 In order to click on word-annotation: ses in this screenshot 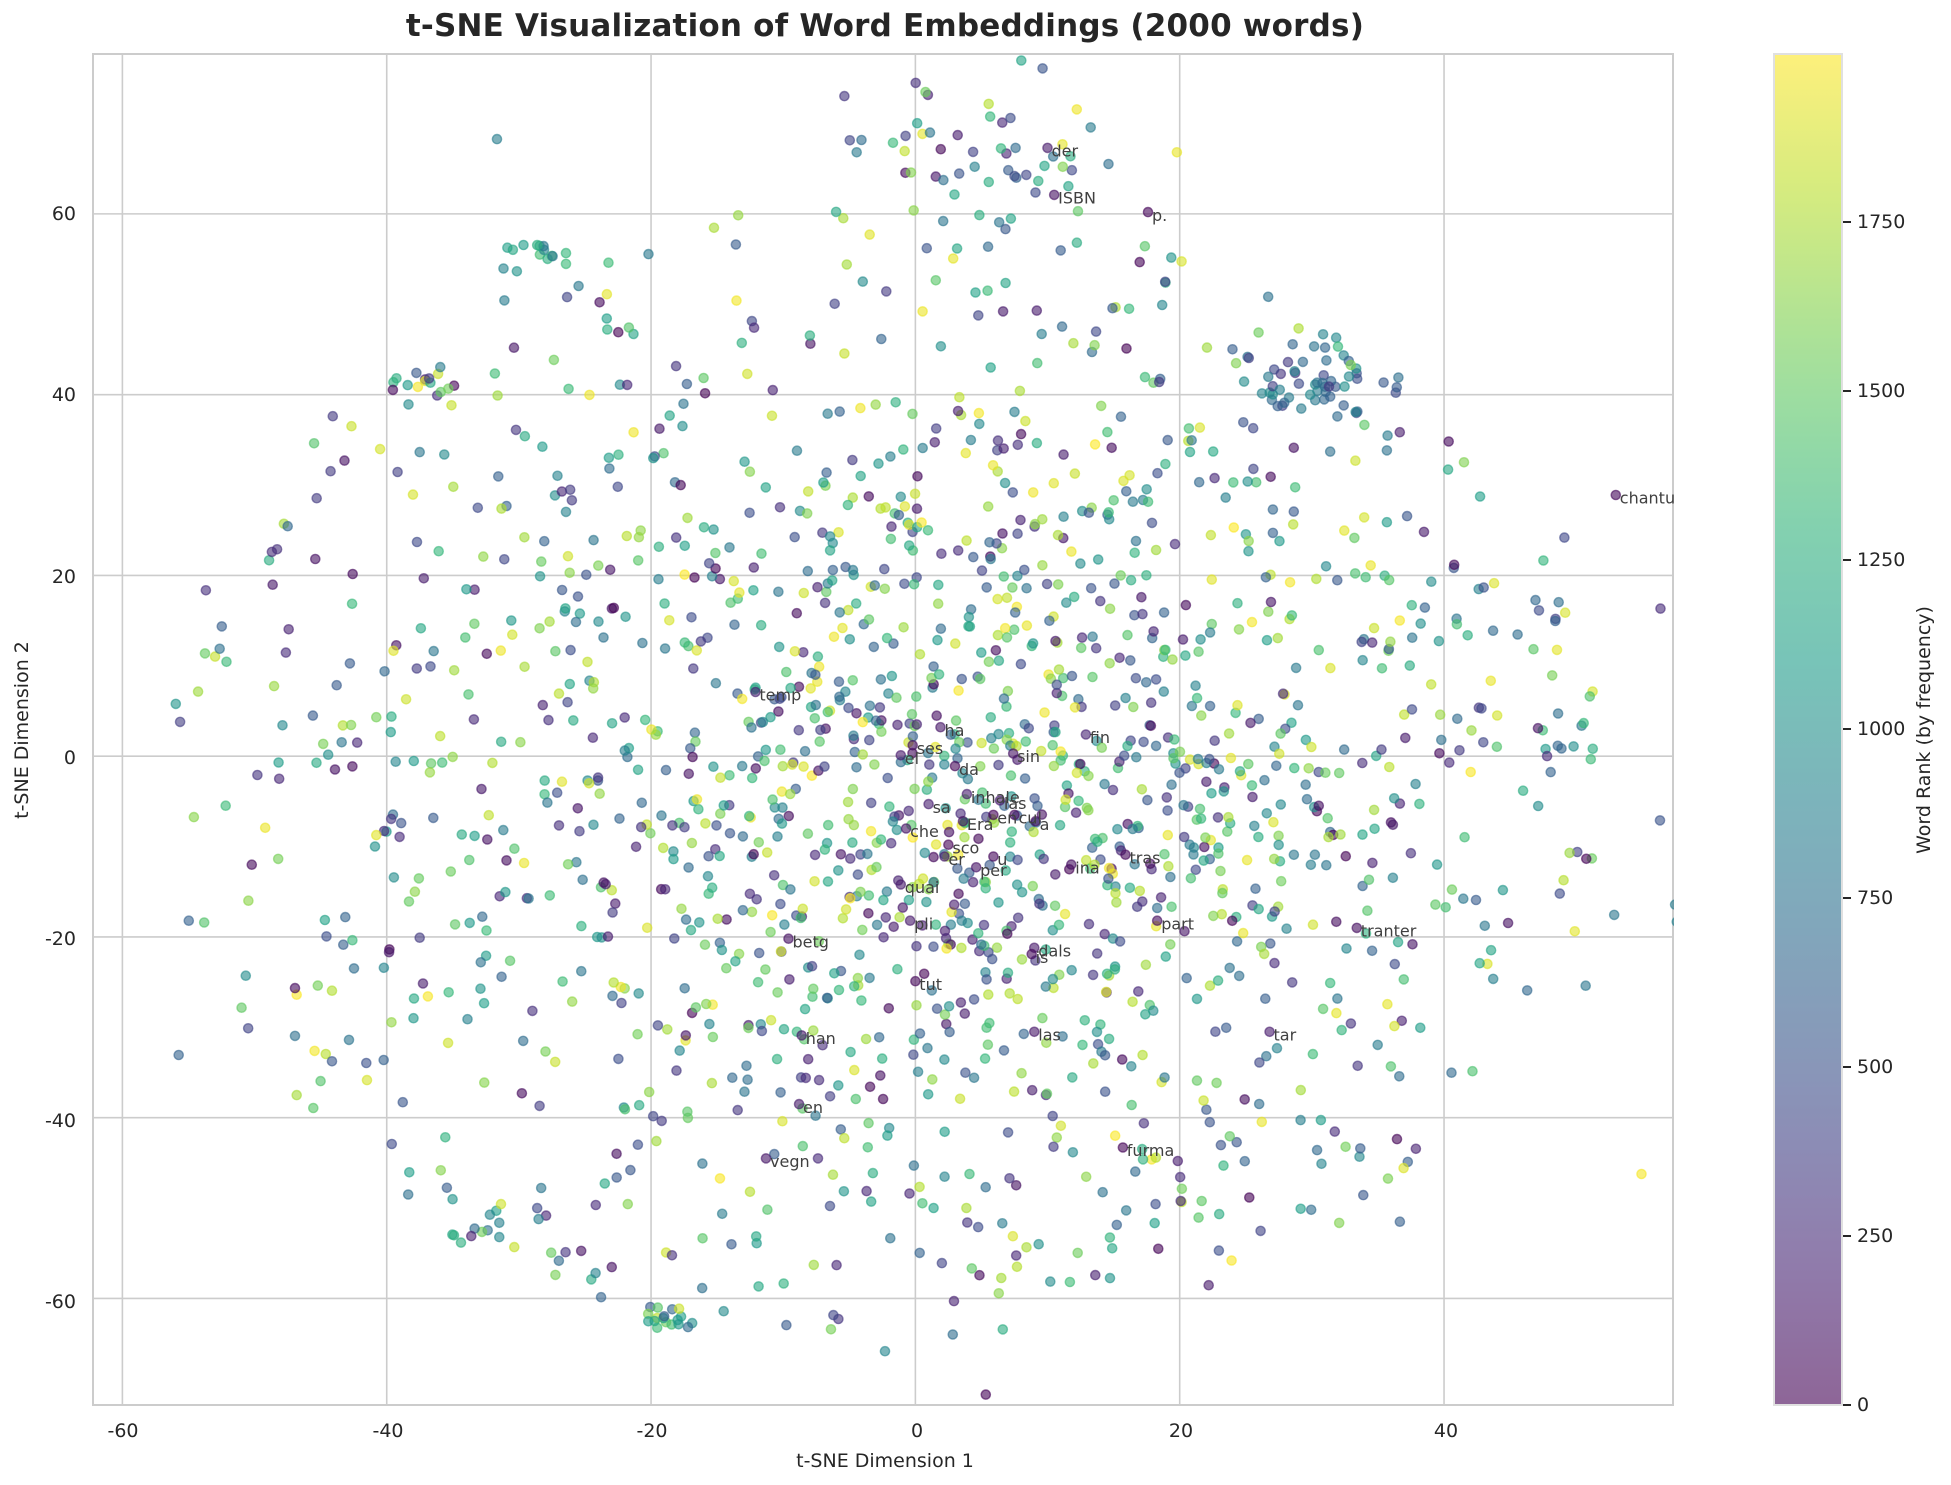, I will do `click(930, 748)`.